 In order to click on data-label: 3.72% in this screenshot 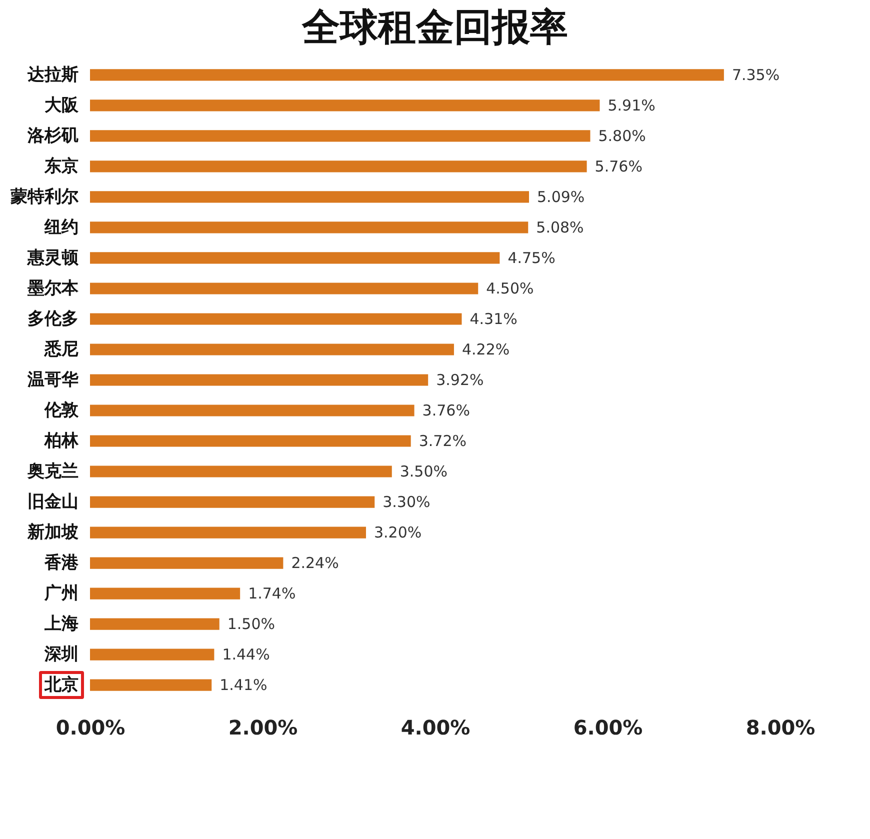, I will do `click(442, 441)`.